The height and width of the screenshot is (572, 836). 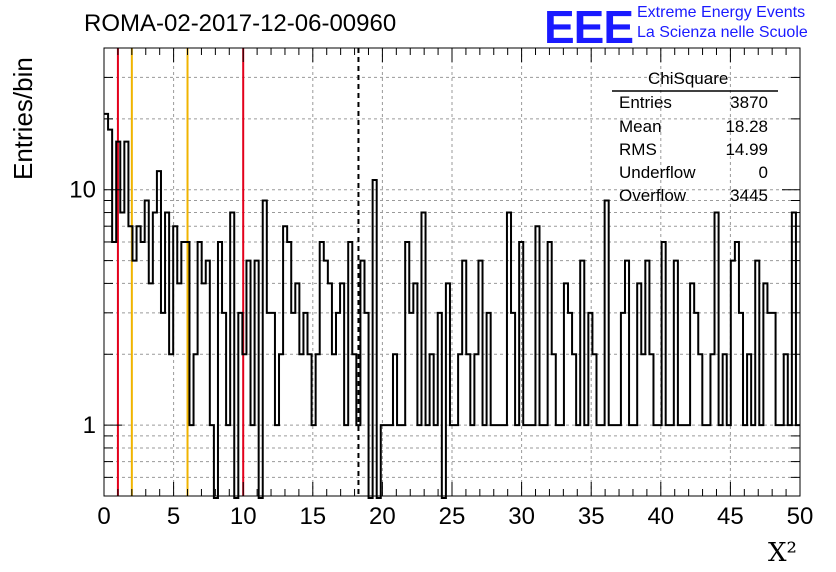 I want to click on x-tick-label: 5, so click(x=173, y=516).